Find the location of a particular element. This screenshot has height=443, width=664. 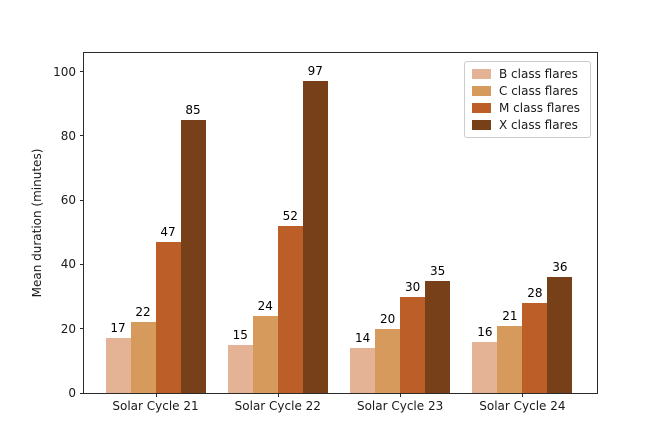

x-tick-label: Solar Cycle 21 is located at coordinates (155, 406).